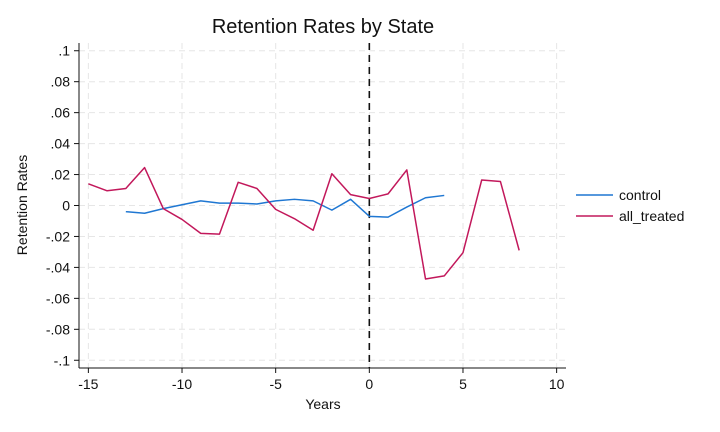 The width and height of the screenshot is (720, 432). I want to click on x-axis-label: Years, so click(322, 404).